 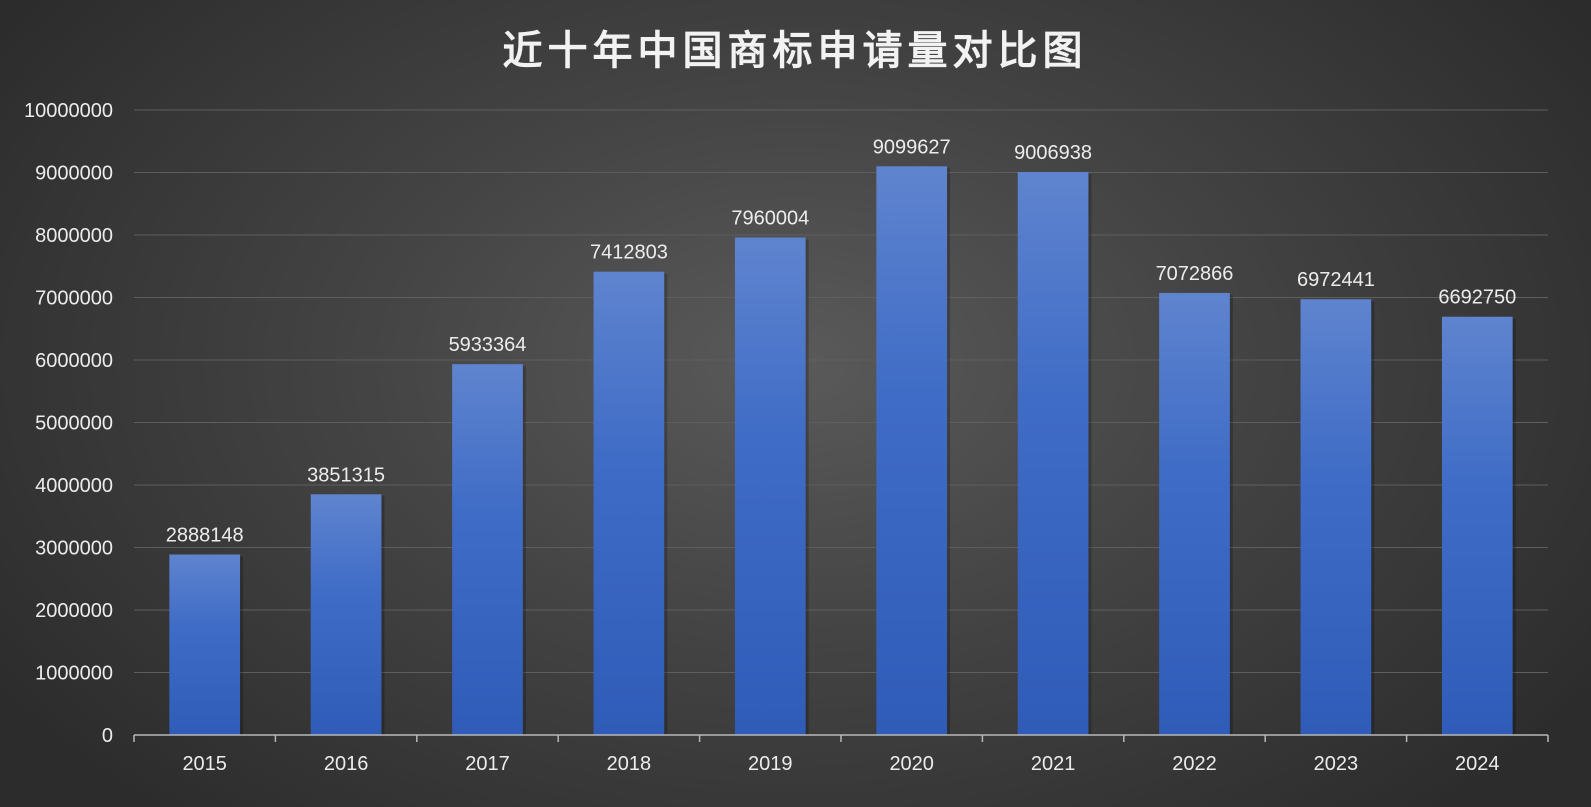 I want to click on x-tick-label: 2024, so click(x=1477, y=764).